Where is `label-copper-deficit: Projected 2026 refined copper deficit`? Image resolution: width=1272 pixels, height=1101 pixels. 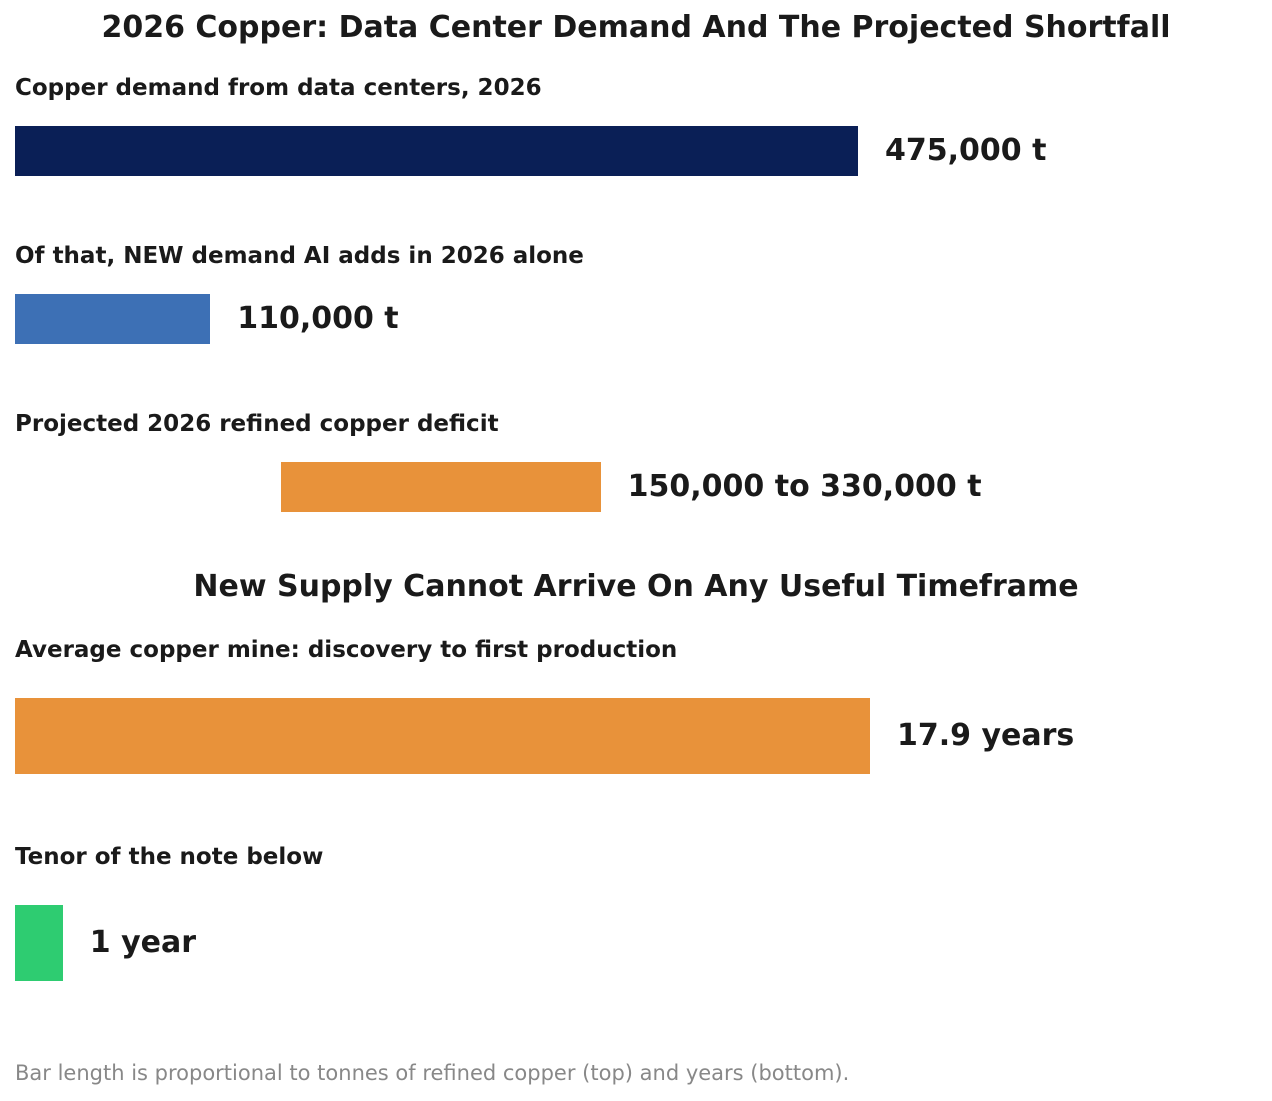 label-copper-deficit: Projected 2026 refined copper deficit is located at coordinates (257, 424).